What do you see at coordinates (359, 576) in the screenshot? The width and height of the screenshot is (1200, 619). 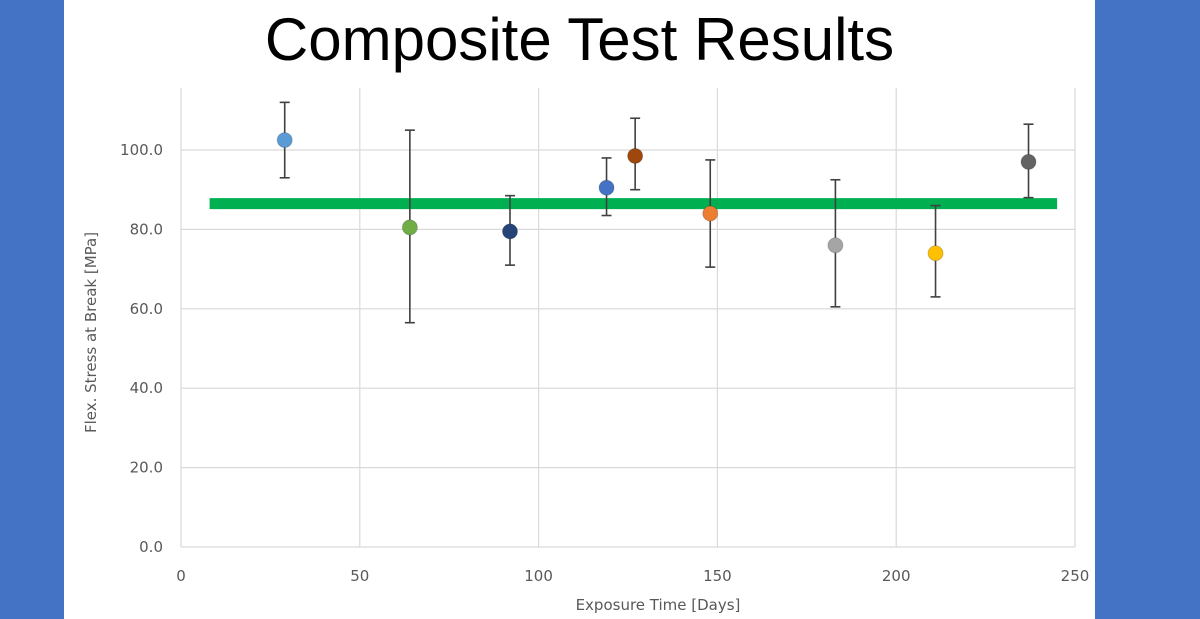 I see `x-tick-label: 50` at bounding box center [359, 576].